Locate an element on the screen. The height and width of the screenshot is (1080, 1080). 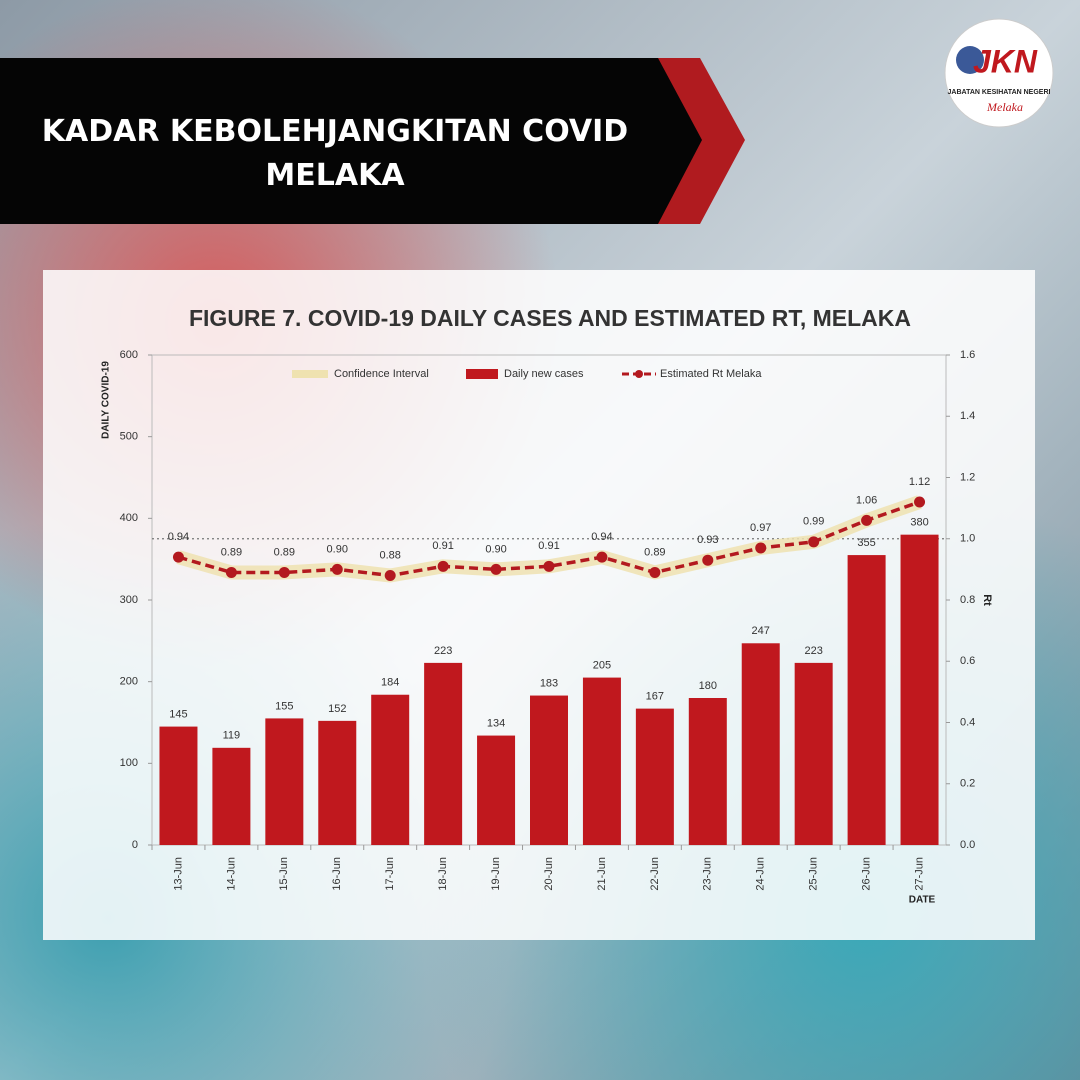
y-tick-label: 100 is located at coordinates (129, 763).